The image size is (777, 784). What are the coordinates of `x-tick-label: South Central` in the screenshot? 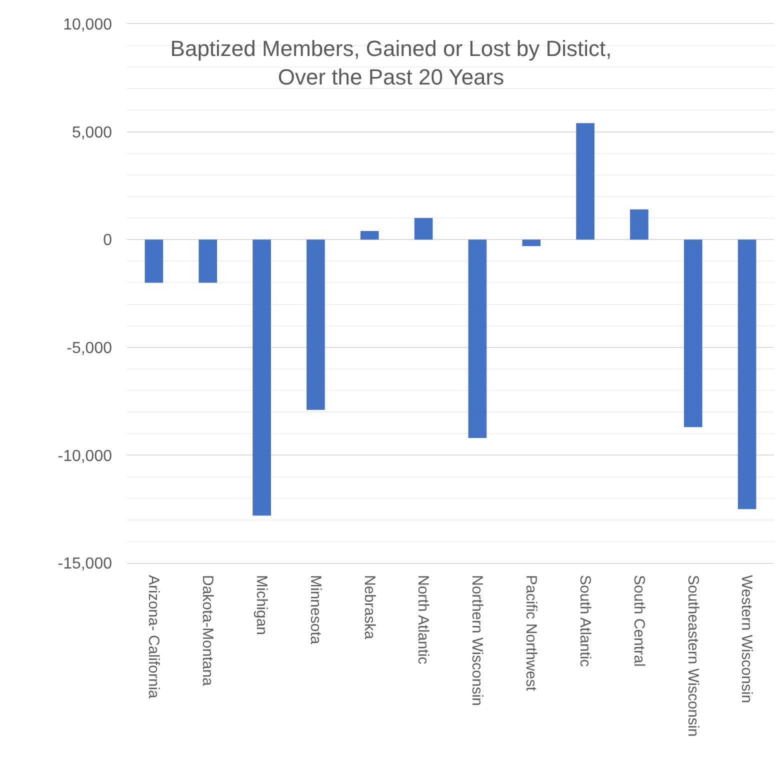 It's located at (639, 621).